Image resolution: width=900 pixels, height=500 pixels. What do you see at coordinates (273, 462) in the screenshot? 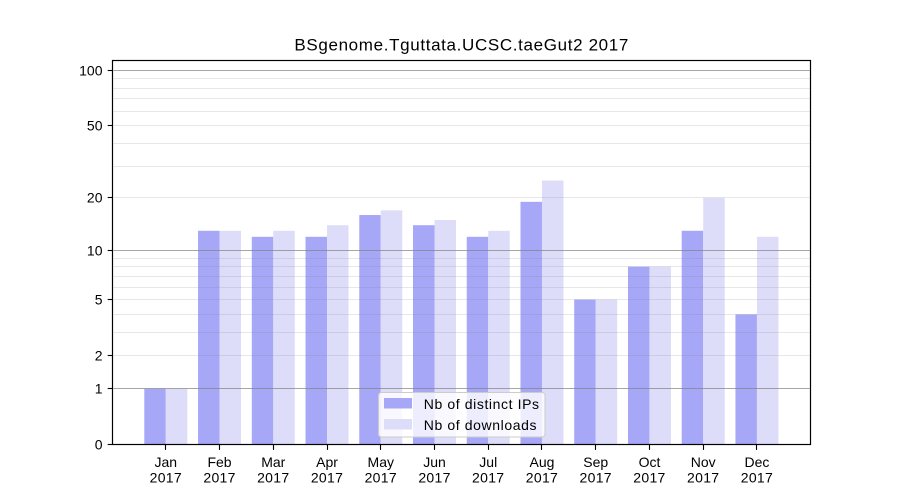
I see `svg-text: Mar` at bounding box center [273, 462].